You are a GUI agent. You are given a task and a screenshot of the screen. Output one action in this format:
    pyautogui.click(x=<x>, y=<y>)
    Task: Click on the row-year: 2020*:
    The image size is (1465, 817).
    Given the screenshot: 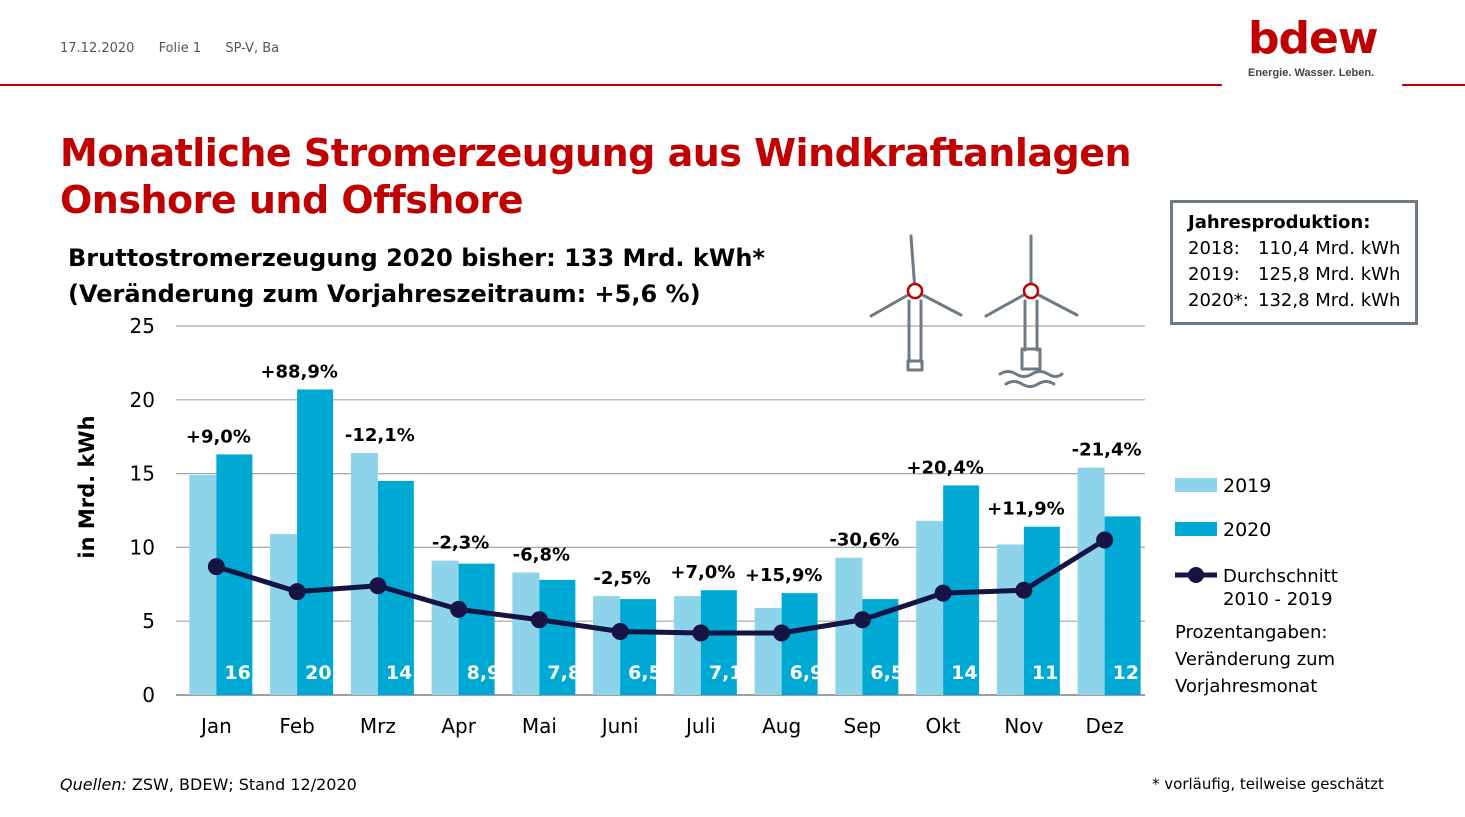 What is the action you would take?
    pyautogui.click(x=1218, y=300)
    